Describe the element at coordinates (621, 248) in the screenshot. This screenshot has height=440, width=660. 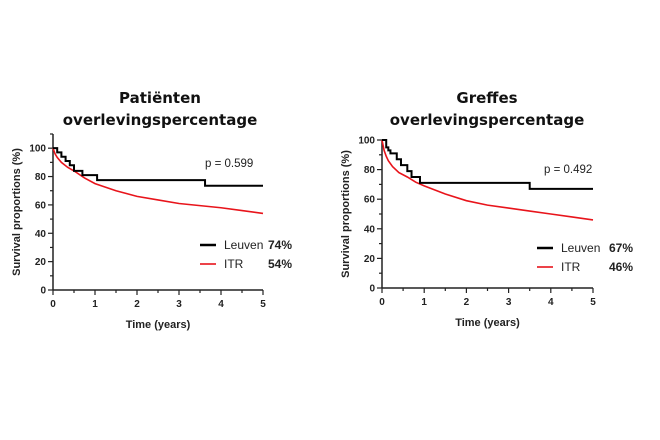
I see `legend-final-value: 67%` at that location.